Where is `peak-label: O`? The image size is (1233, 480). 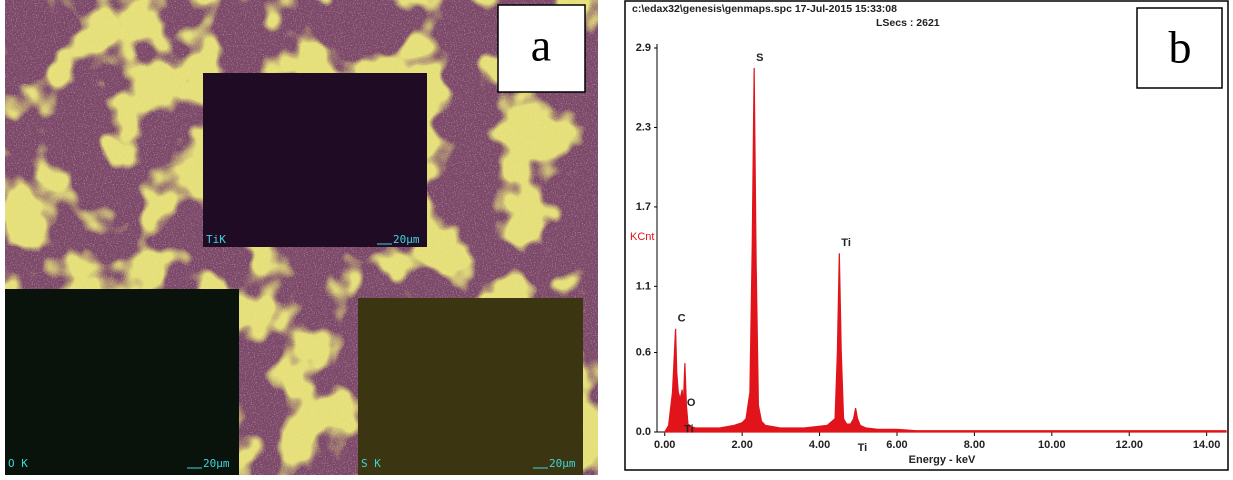
peak-label: O is located at coordinates (691, 403).